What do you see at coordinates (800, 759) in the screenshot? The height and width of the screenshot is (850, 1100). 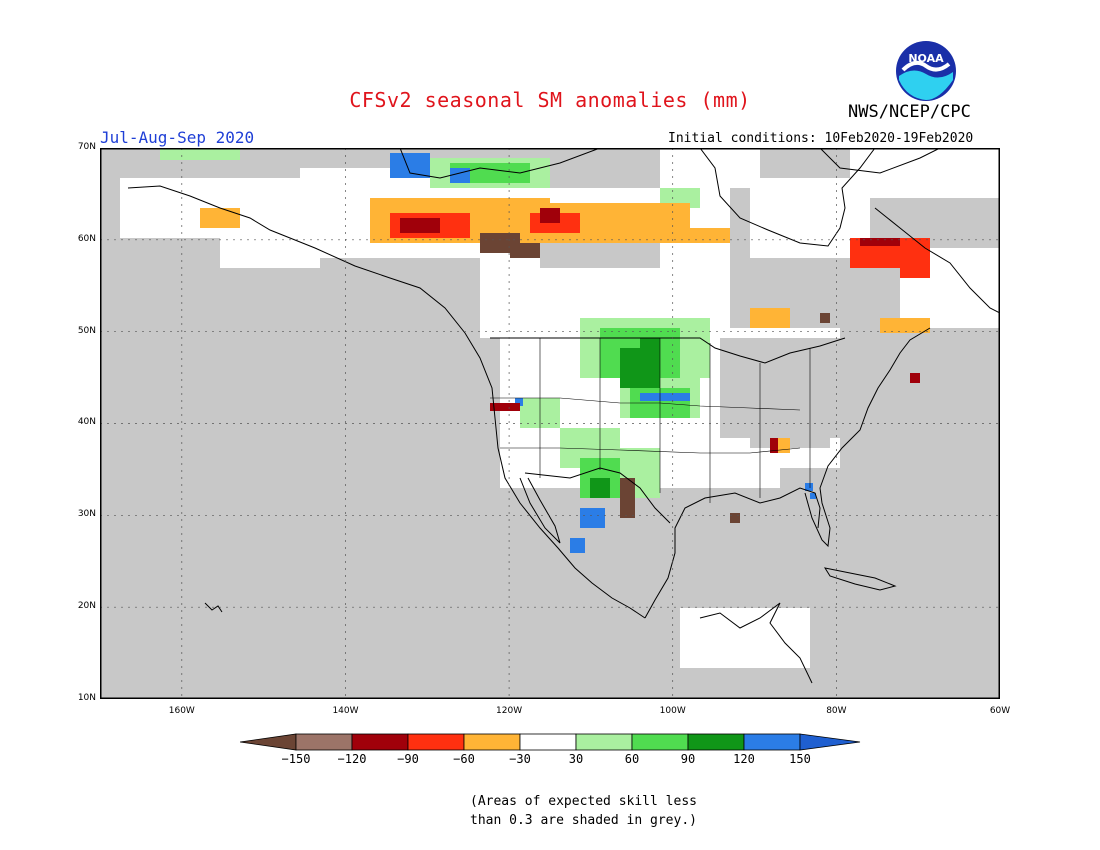 I see `colorbar-label: 150` at bounding box center [800, 759].